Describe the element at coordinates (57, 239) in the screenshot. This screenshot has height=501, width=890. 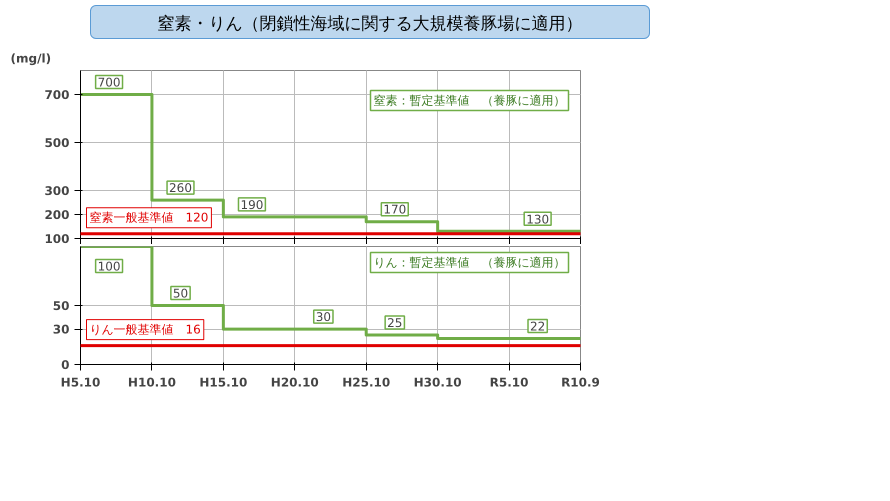
I see `y-tick-label: 100` at that location.